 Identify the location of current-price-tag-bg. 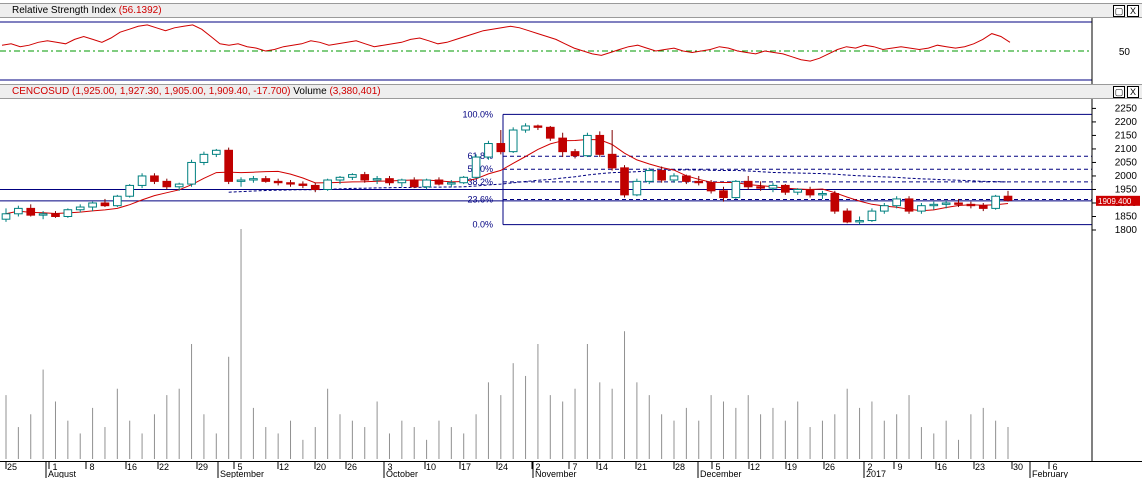
(1118, 200).